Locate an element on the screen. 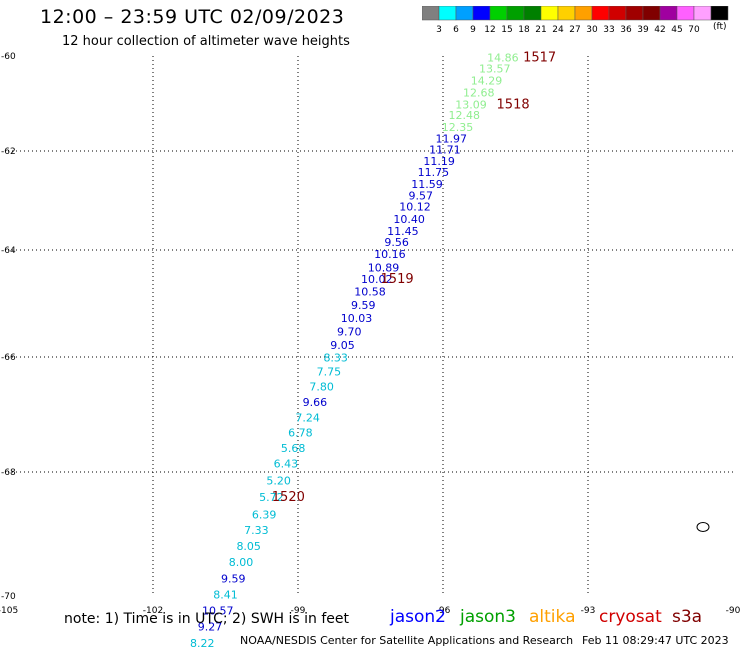 This screenshot has height=650, width=740. pass-number-label: 1517 is located at coordinates (539, 58).